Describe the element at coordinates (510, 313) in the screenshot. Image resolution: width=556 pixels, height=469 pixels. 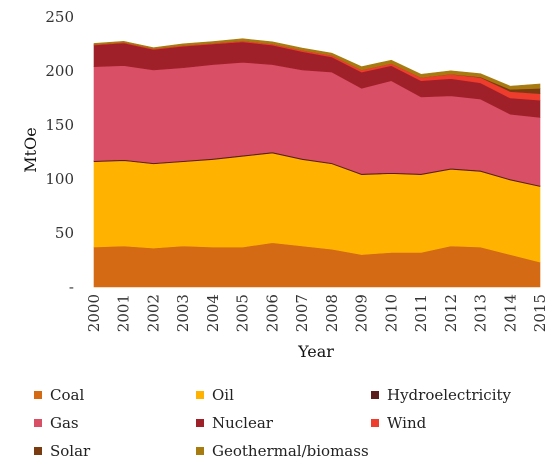
I see `x-tick-label: 2014` at that location.